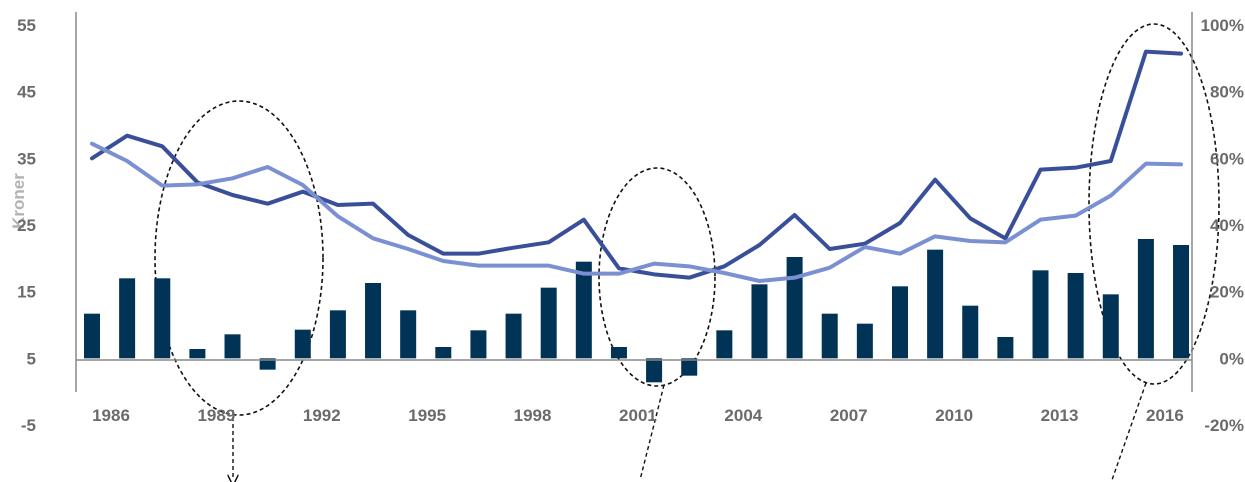 This screenshot has height=482, width=1245. I want to click on bar-2015, so click(1110, 326).